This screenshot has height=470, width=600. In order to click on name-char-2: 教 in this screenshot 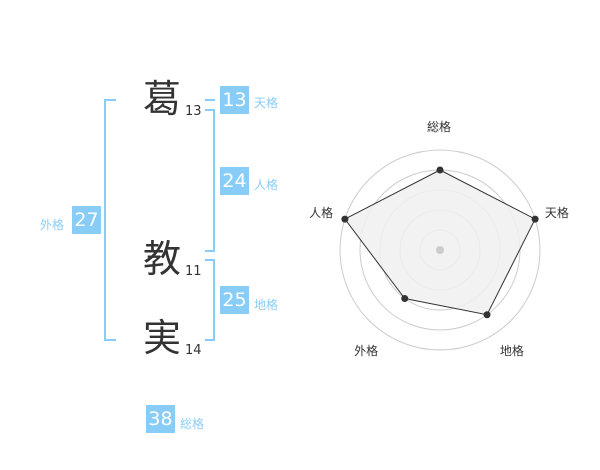, I will do `click(161, 259)`.